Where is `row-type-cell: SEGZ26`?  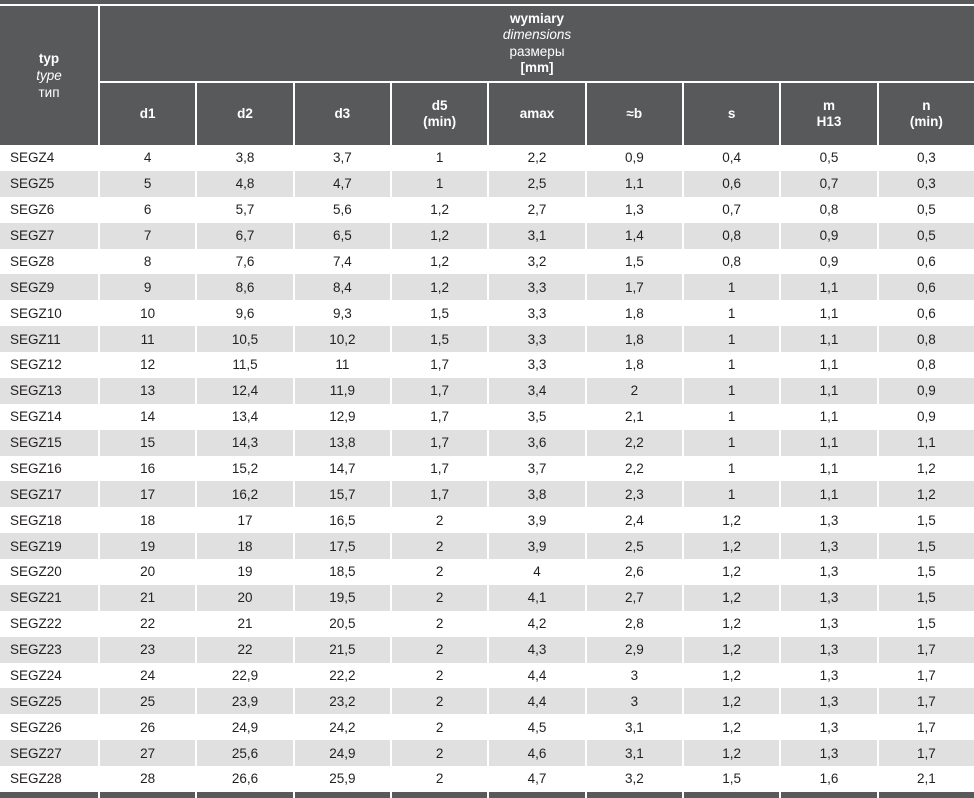 row-type-cell: SEGZ26 is located at coordinates (49, 727).